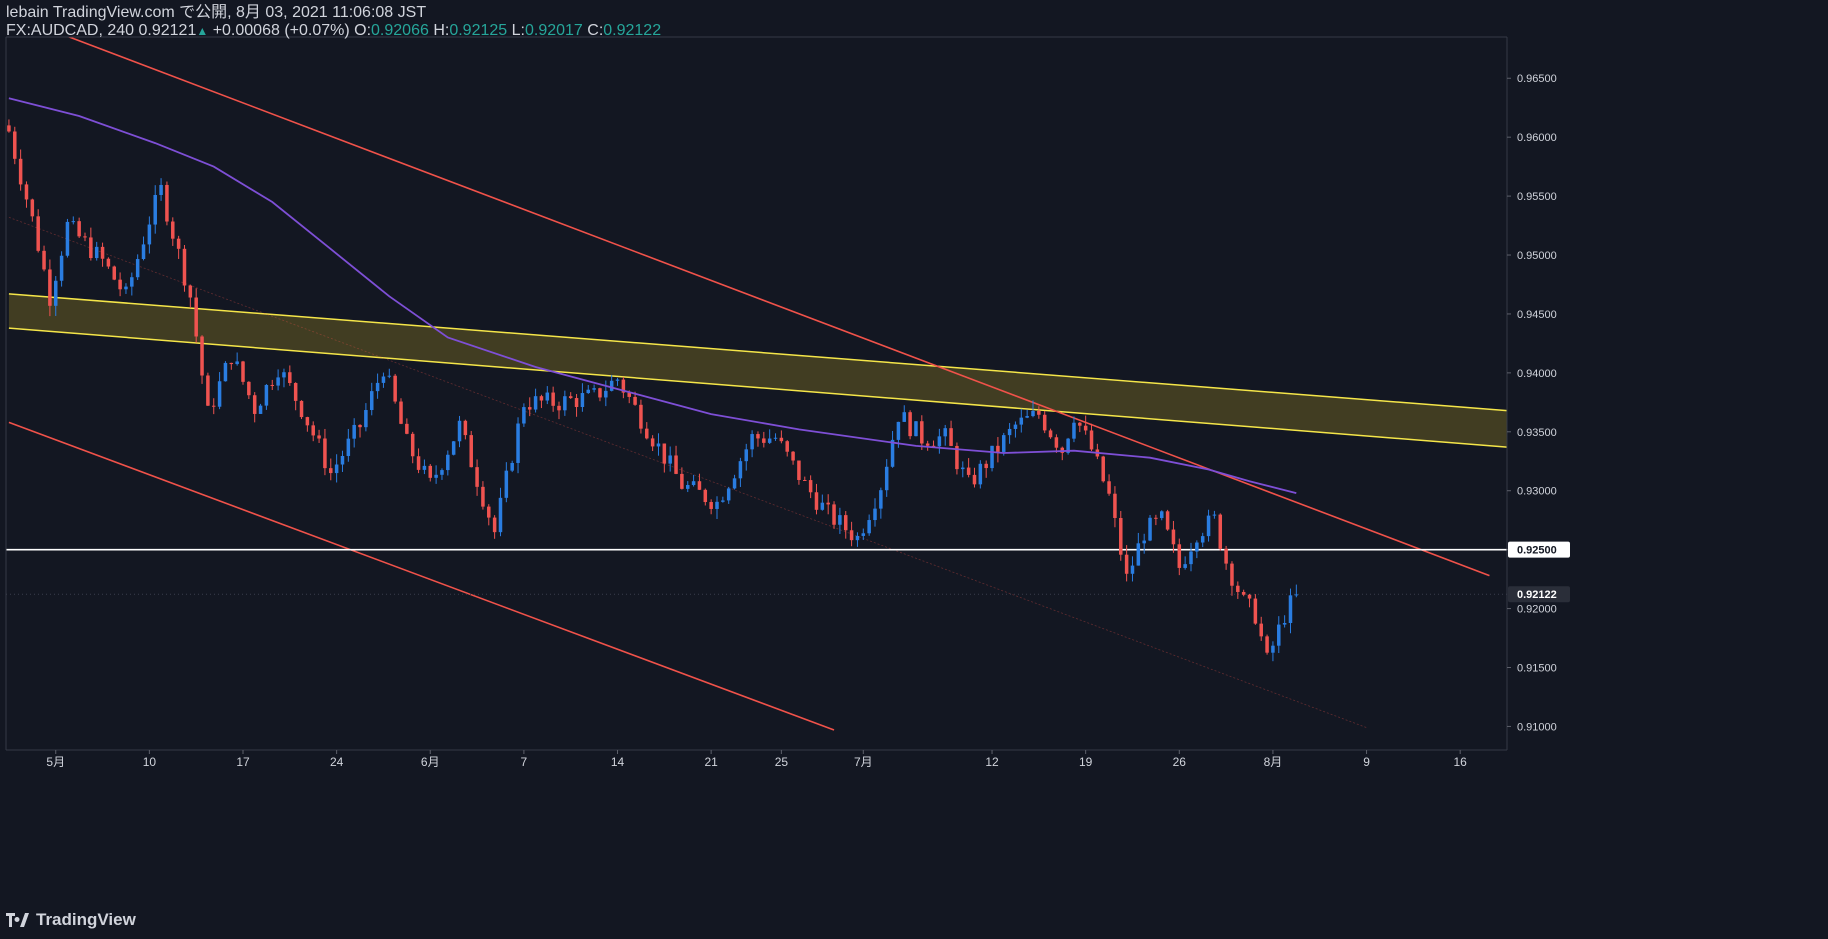 The width and height of the screenshot is (1828, 939). What do you see at coordinates (70, 30) in the screenshot?
I see `symbol-label: FX:AUDCAD, 240` at bounding box center [70, 30].